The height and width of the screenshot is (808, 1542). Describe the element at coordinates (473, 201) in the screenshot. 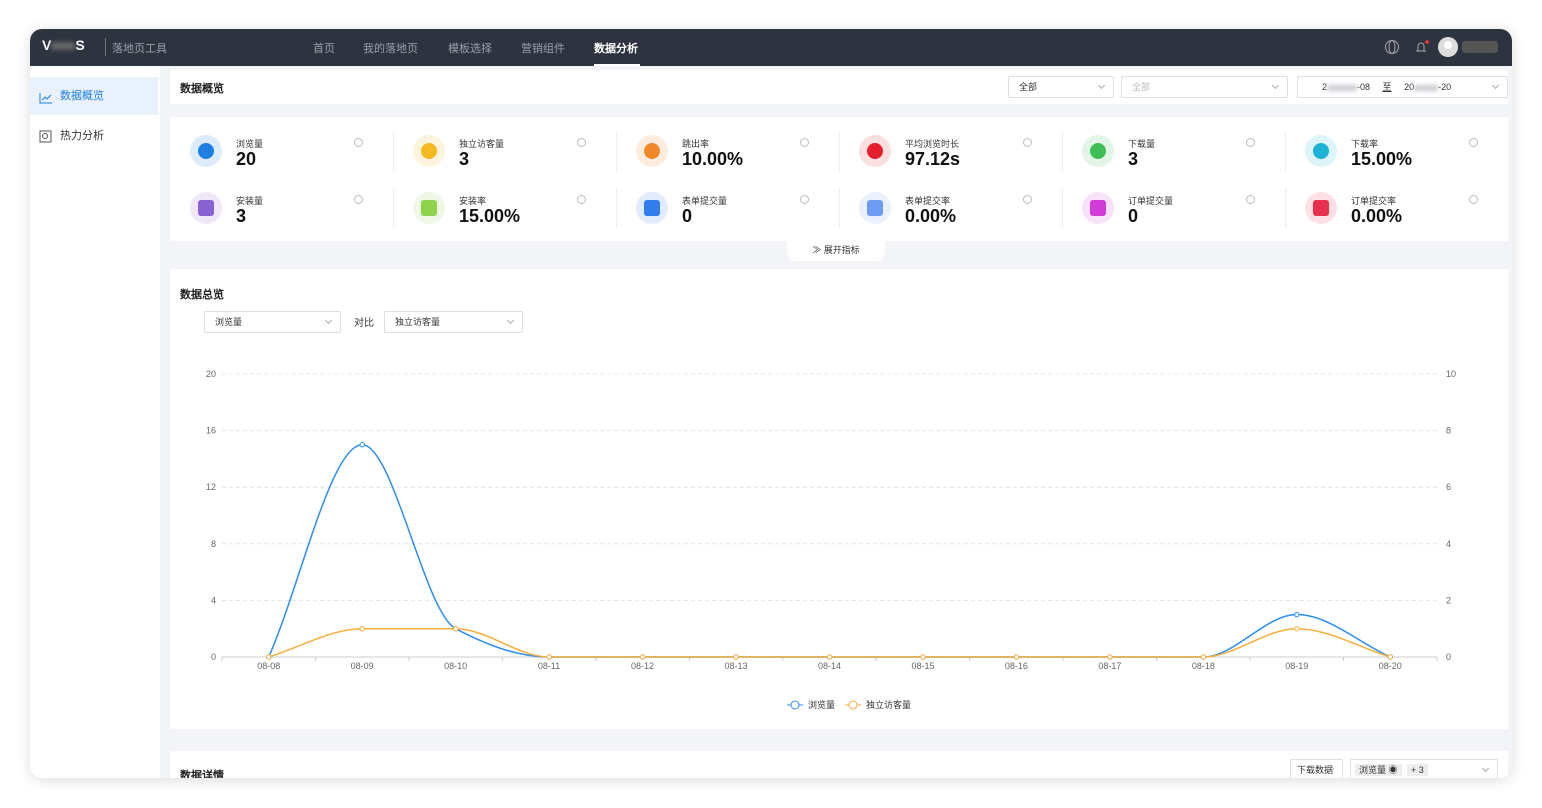

I see `metric-label: 安装率` at that location.